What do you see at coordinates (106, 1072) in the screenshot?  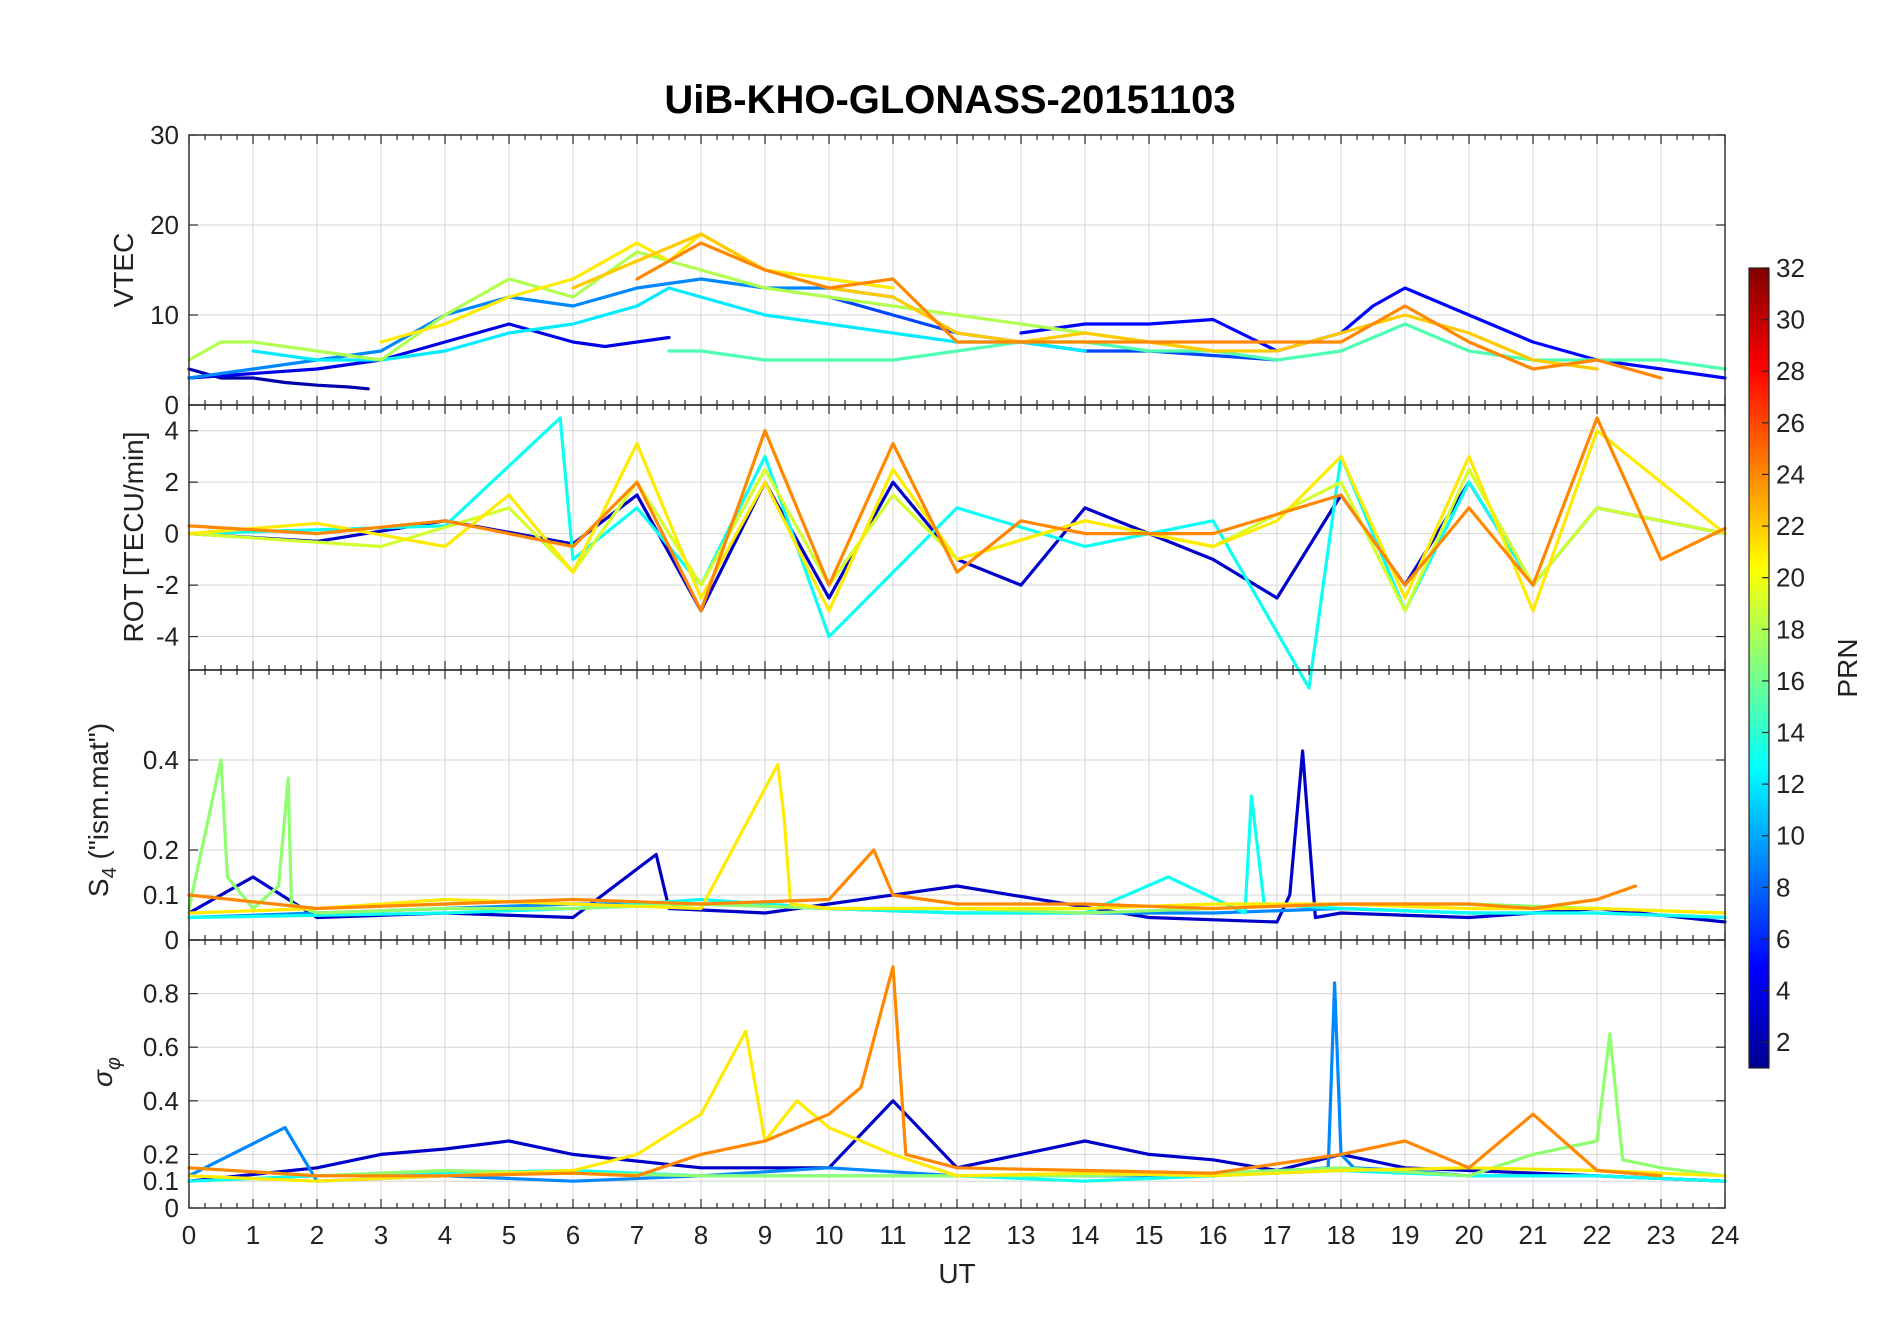 I see `y-axis-label-sigma: σφ` at bounding box center [106, 1072].